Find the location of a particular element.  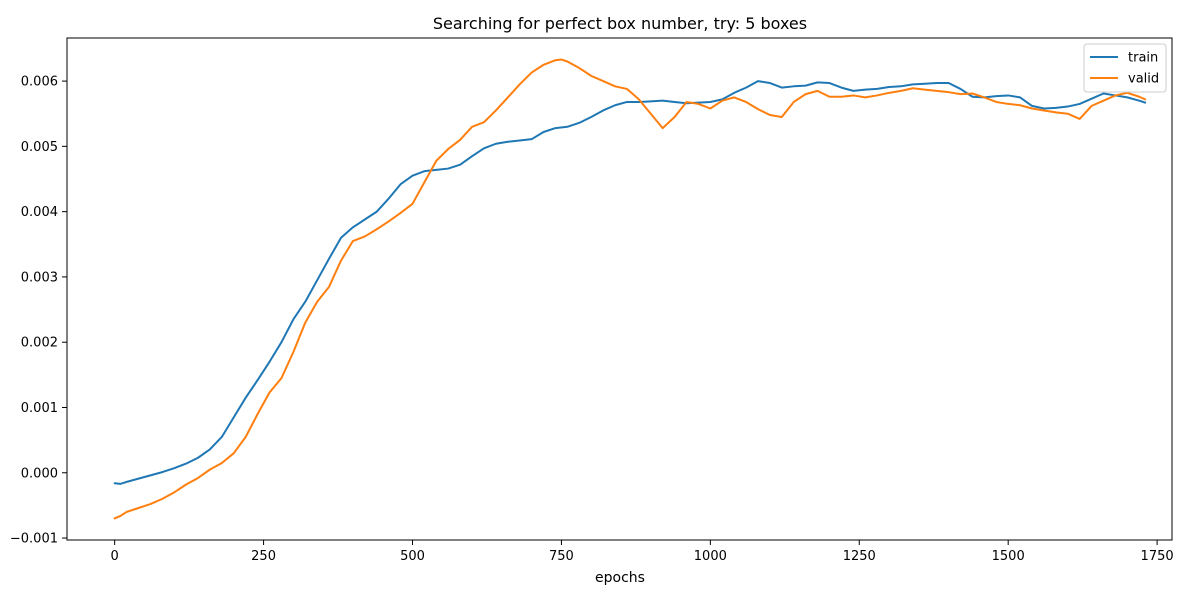

y-tick-label: 0.002 is located at coordinates (39, 343).